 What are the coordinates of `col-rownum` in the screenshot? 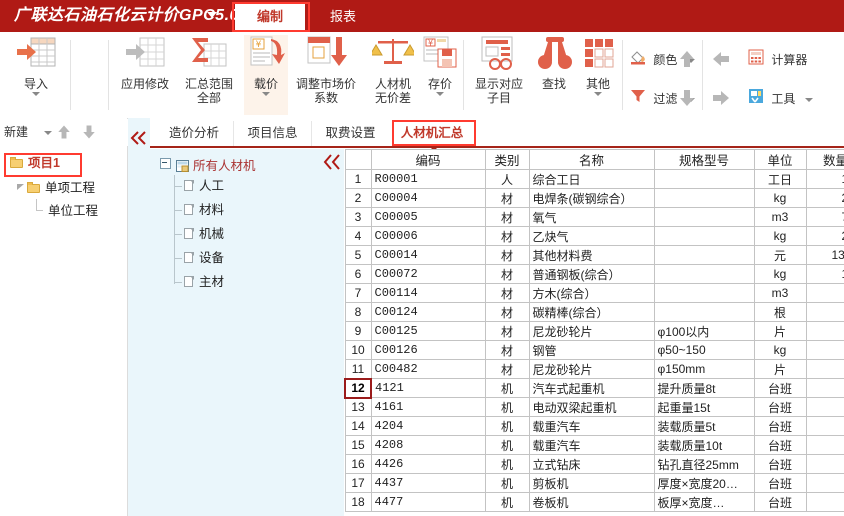 It's located at (358, 159).